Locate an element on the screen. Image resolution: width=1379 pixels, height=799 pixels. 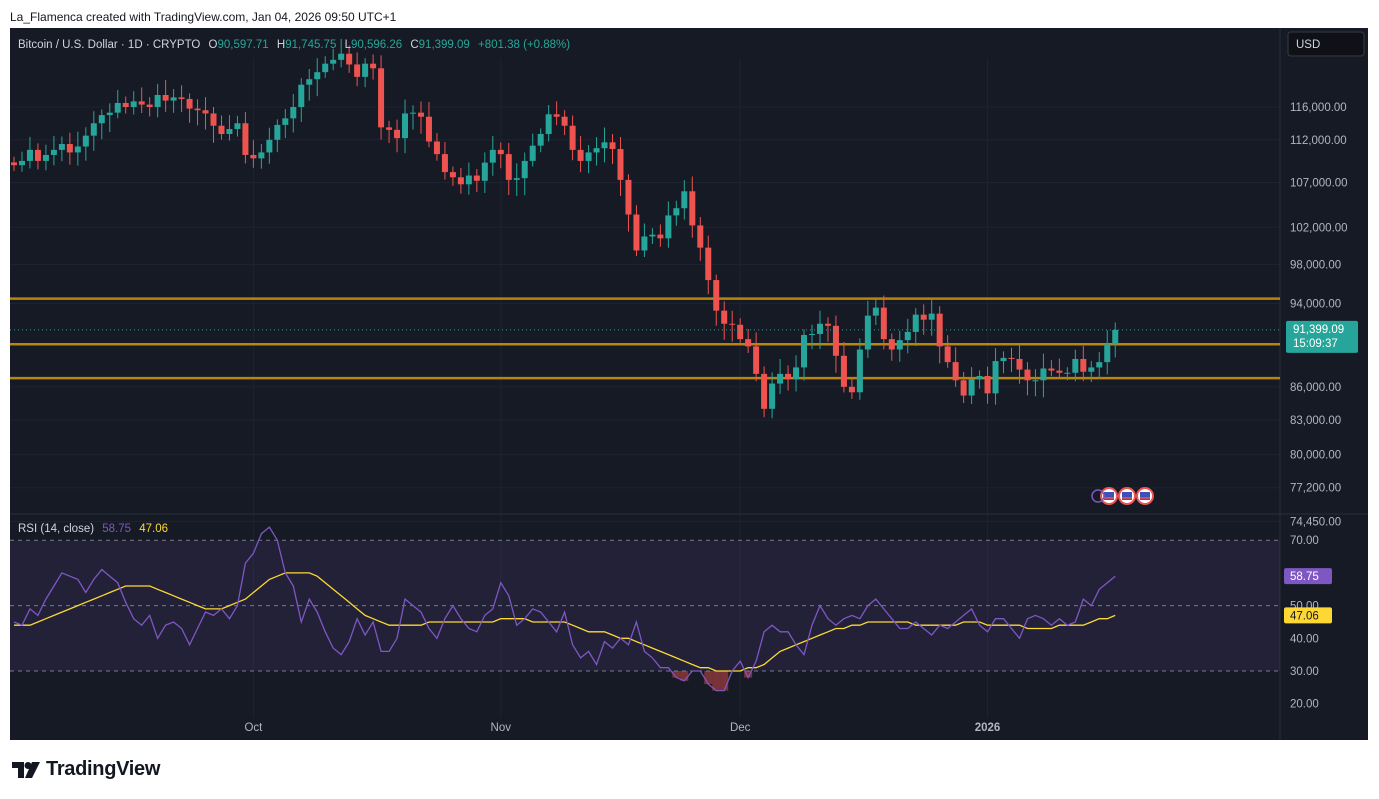
low-label: L is located at coordinates (348, 45).